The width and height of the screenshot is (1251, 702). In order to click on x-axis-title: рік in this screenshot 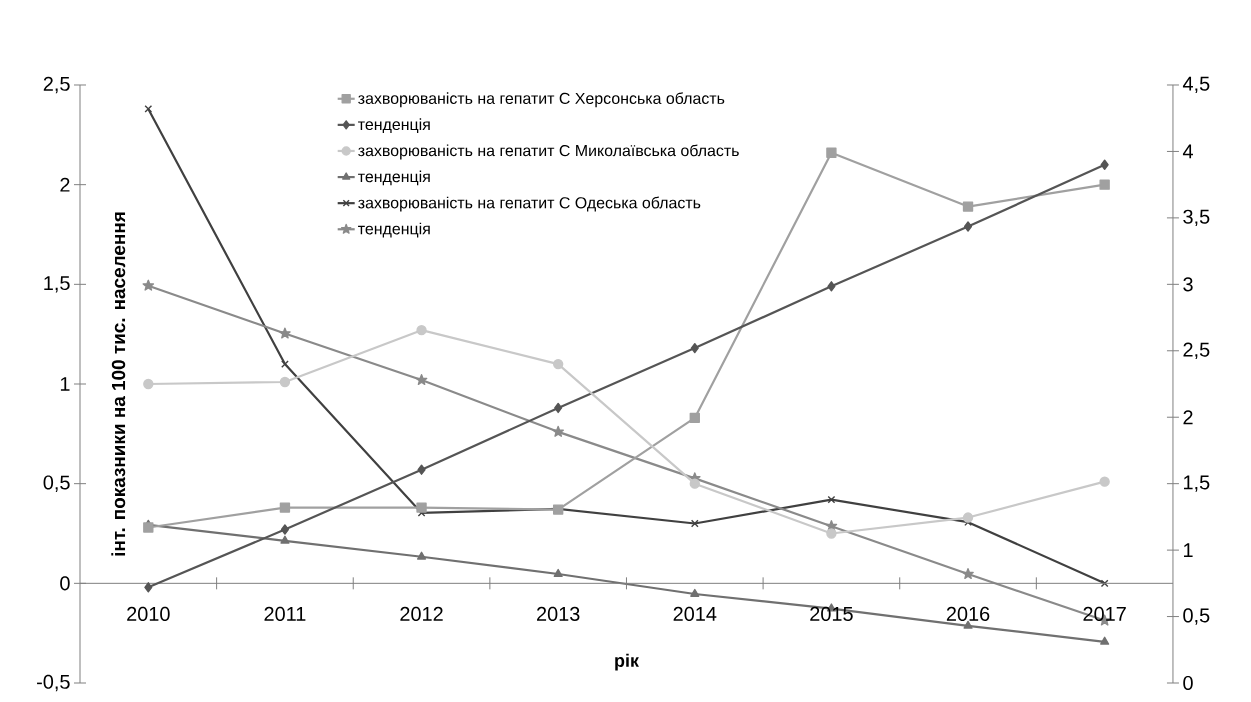, I will do `click(627, 662)`.